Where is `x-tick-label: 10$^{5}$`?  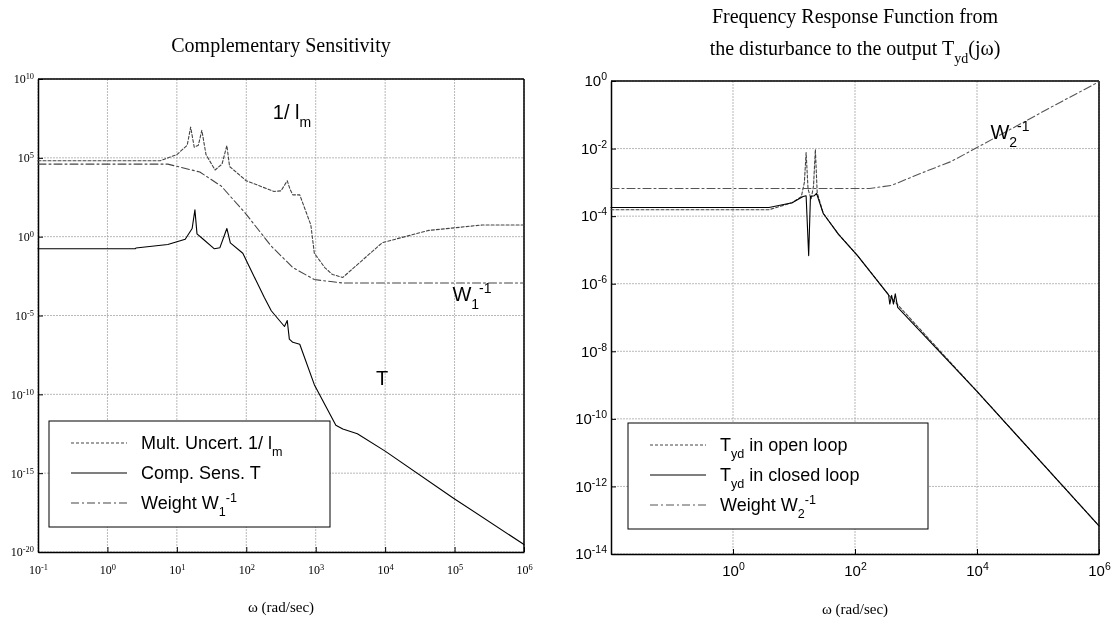
x-tick-label: 10$^{5}$ is located at coordinates (455, 569).